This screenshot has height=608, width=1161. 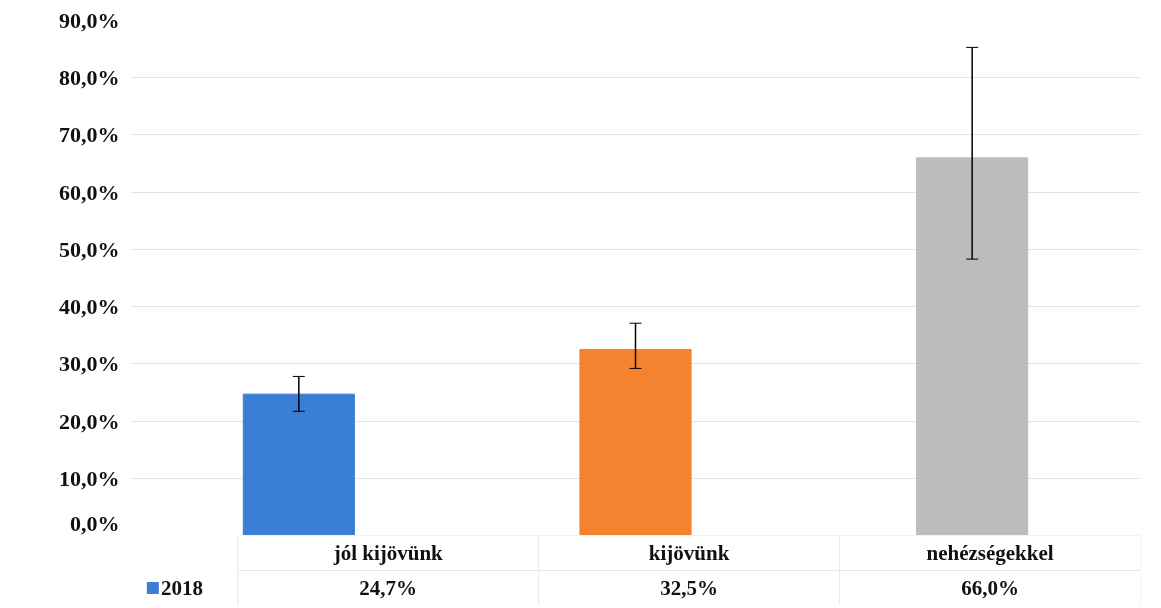 I want to click on data-label: 32,5%, so click(x=689, y=588).